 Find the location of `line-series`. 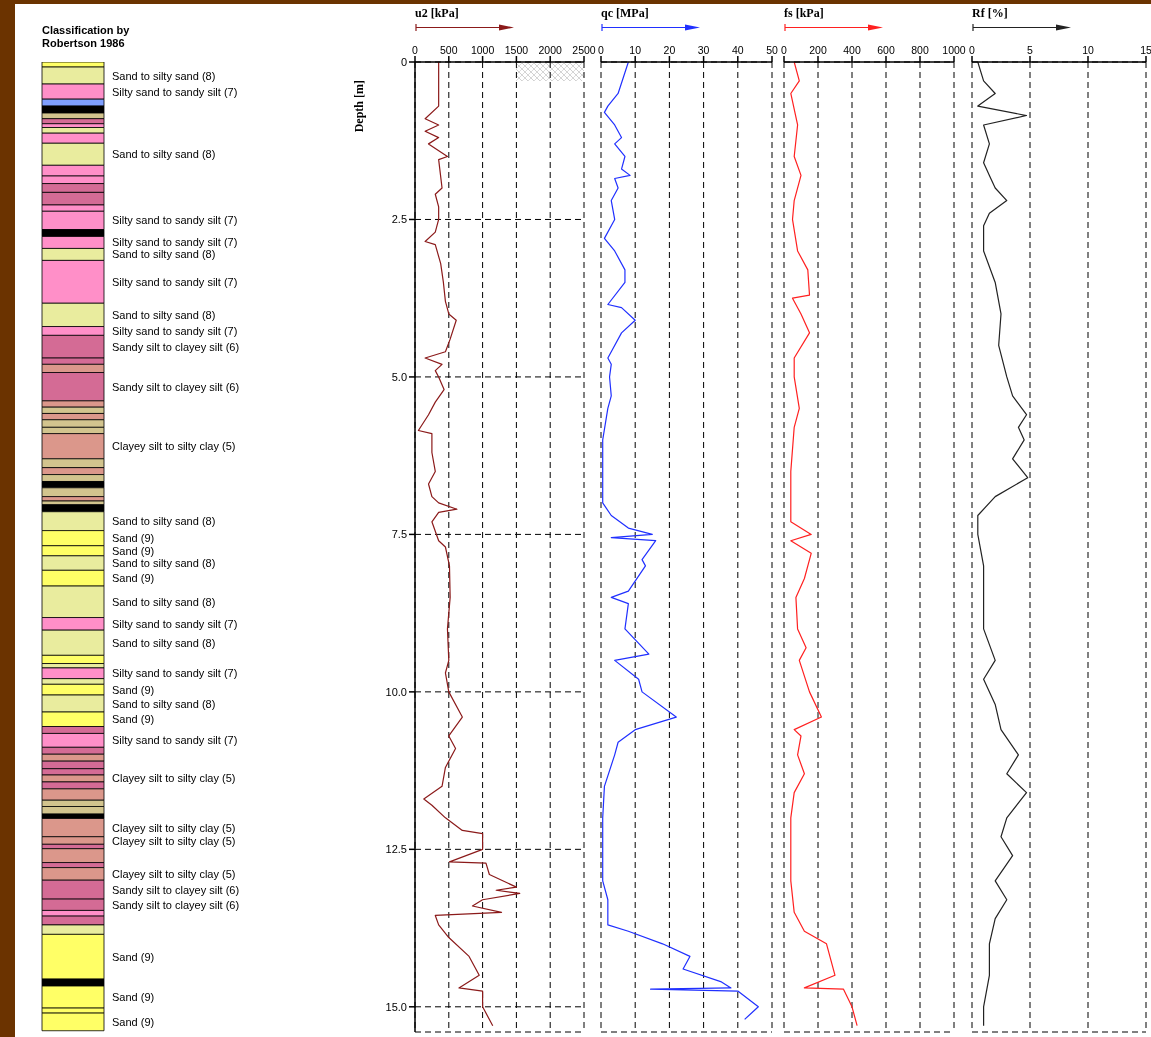

line-series is located at coordinates (469, 544).